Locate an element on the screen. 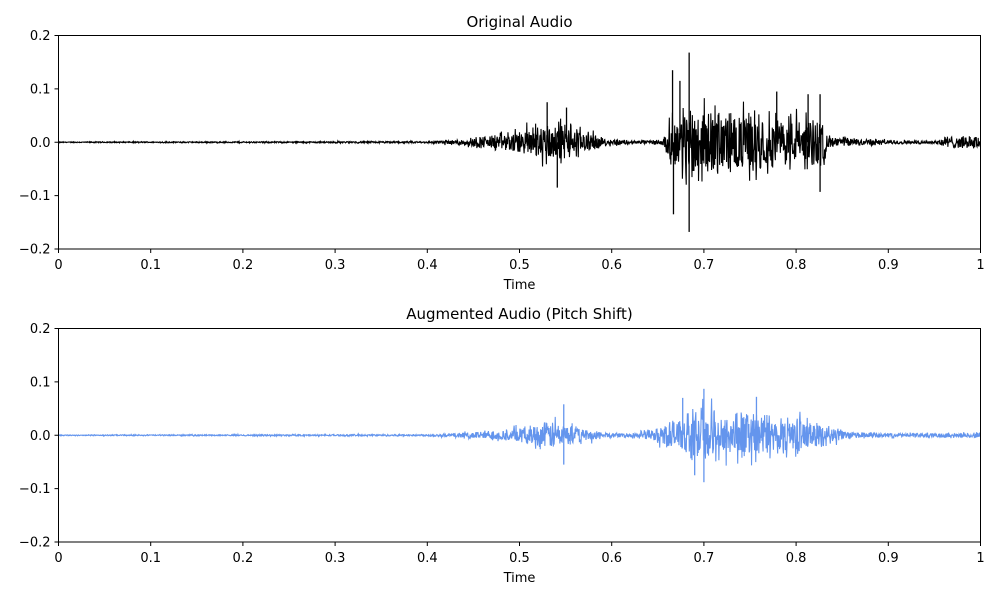  chart-title: Augmented Audio (Pitch Shift) is located at coordinates (519, 314).